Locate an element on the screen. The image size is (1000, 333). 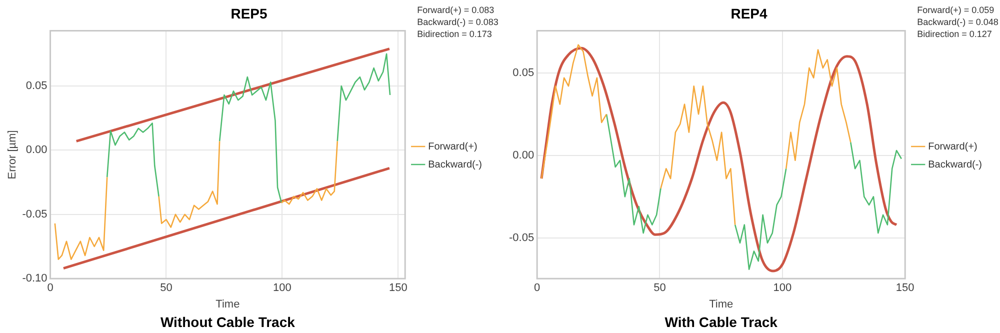
text: Backward(-) = 0.048 is located at coordinates (957, 21).